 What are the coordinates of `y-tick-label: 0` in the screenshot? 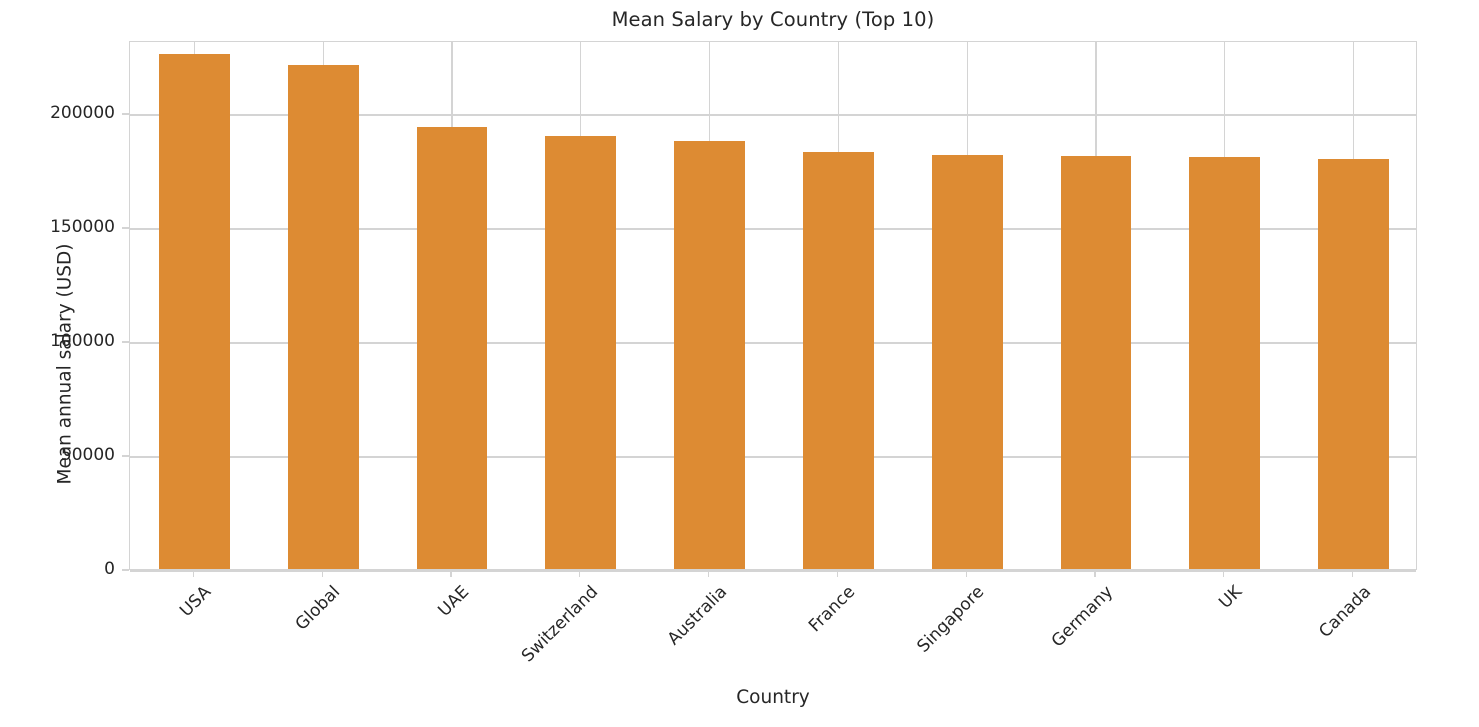 It's located at (109, 569).